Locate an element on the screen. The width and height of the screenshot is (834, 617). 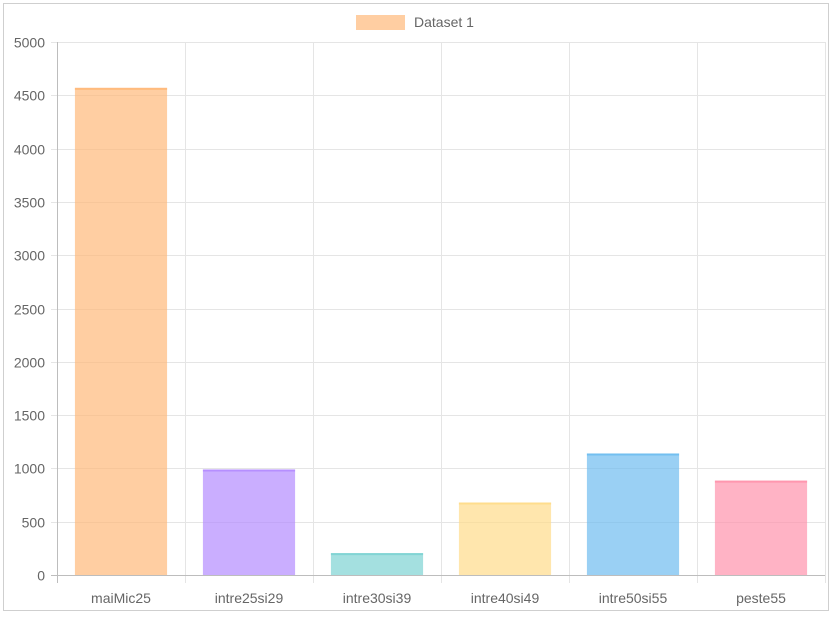
bar-intre25si29 is located at coordinates (249, 522).